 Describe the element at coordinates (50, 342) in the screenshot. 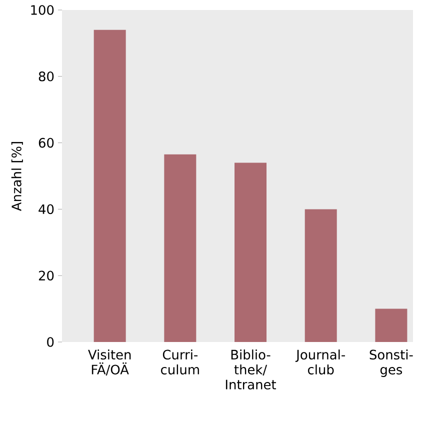

I see `y-tick-label: 0` at that location.